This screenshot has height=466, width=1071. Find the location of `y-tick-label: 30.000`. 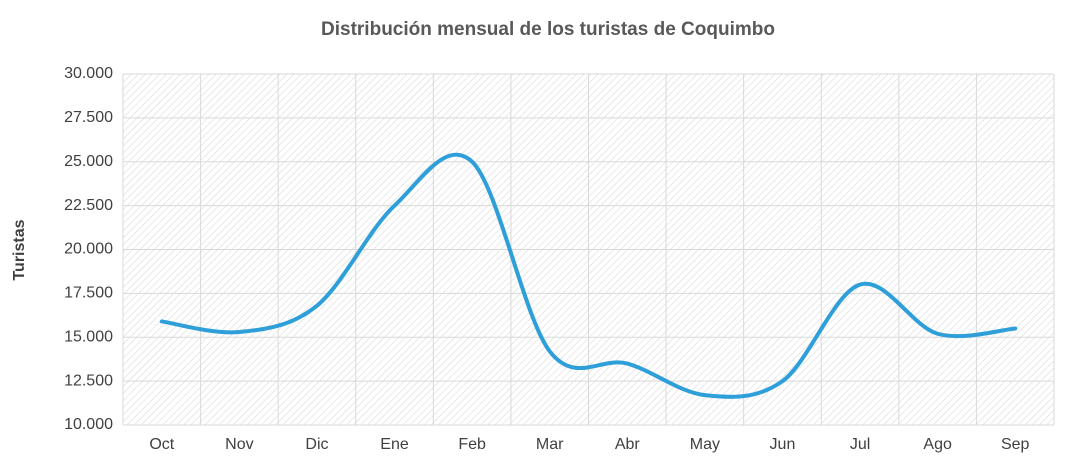

y-tick-label: 30.000 is located at coordinates (88, 73).